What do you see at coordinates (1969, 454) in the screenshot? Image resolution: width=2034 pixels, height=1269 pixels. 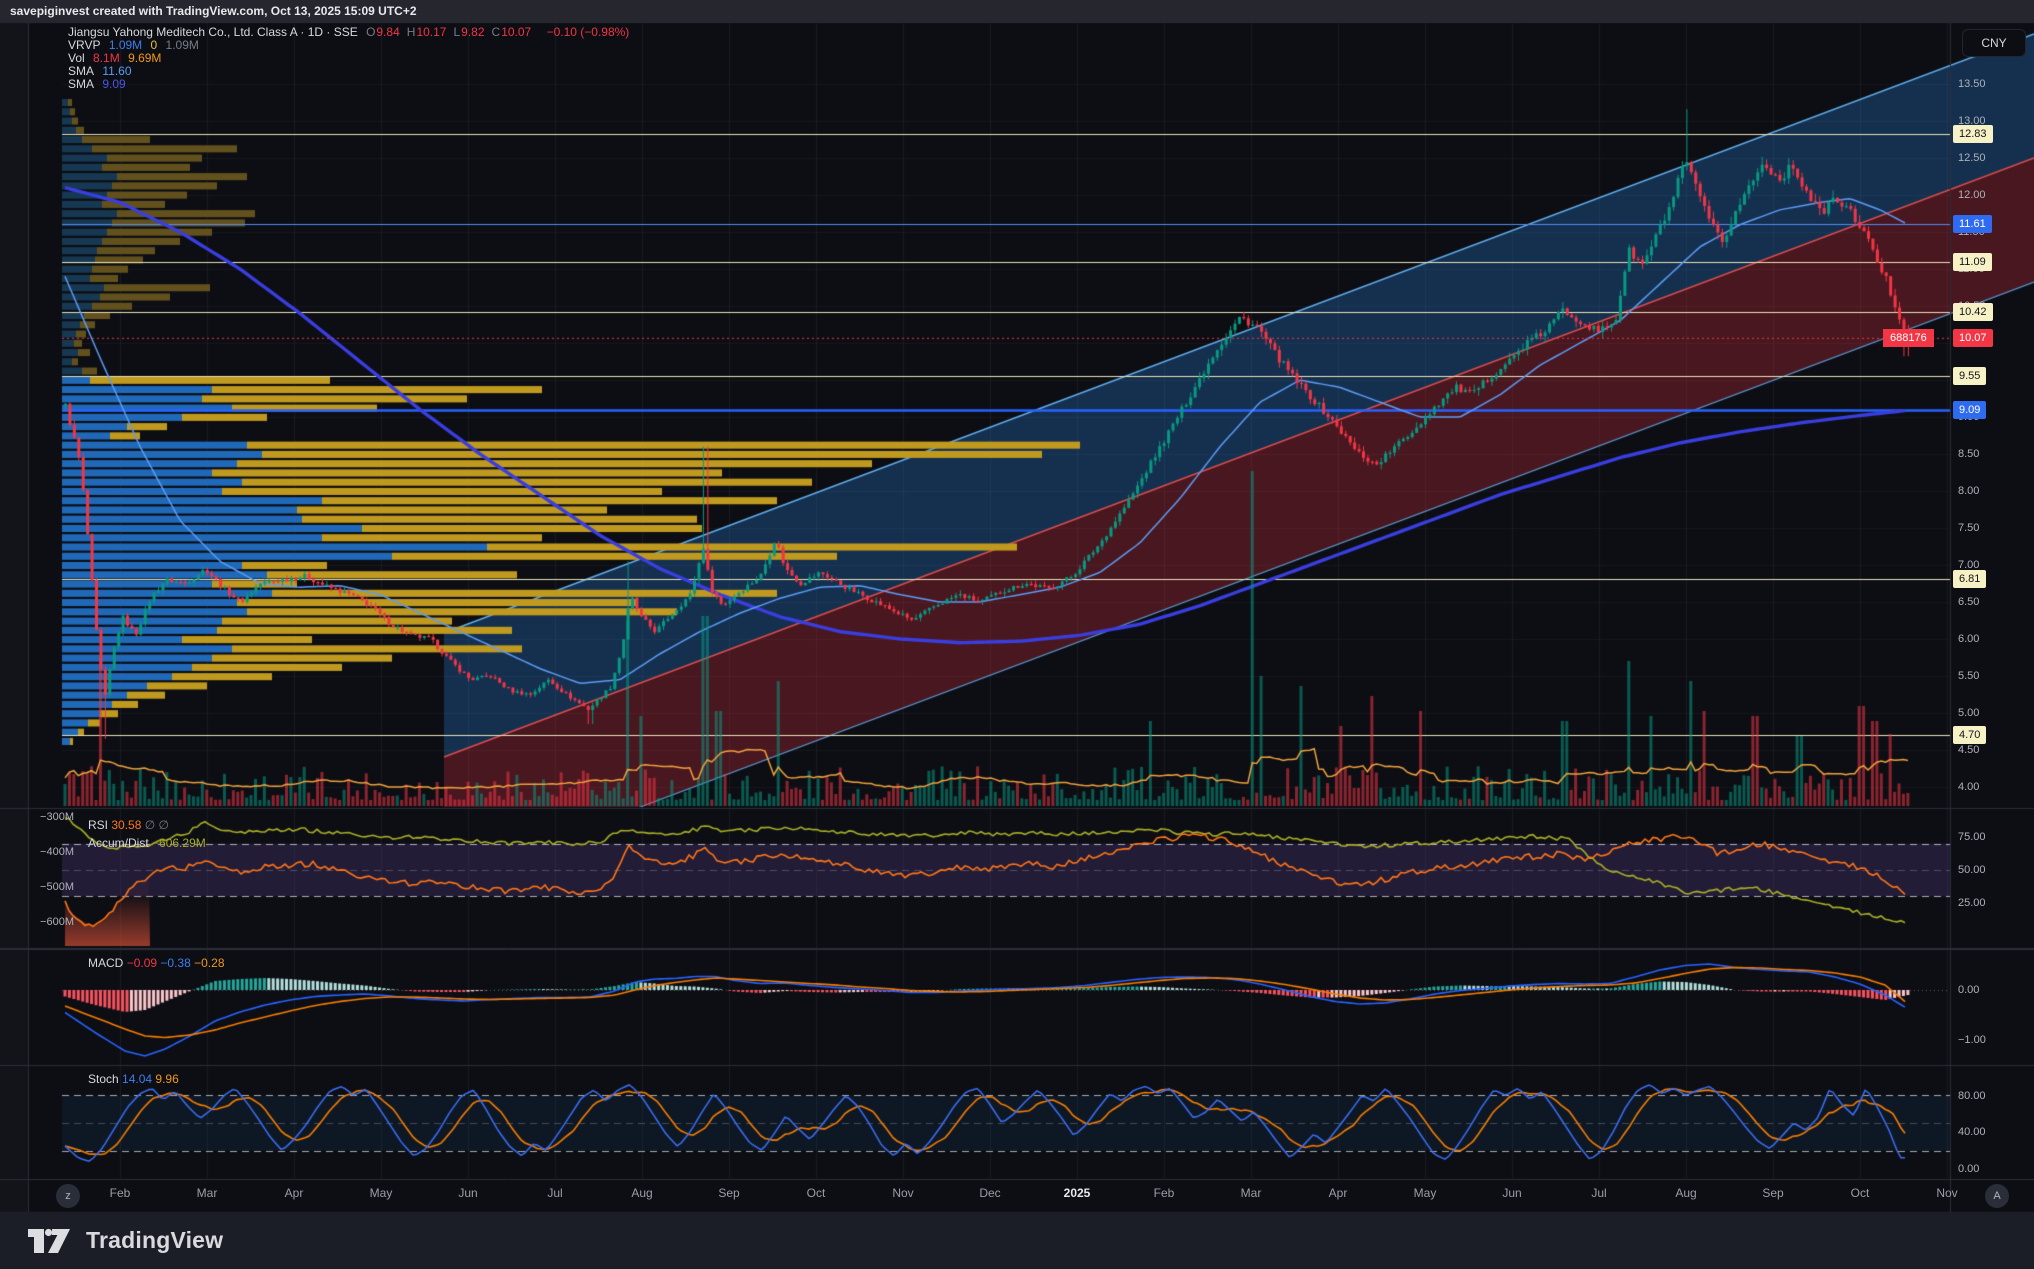 I see `price-tick: 8.50` at bounding box center [1969, 454].